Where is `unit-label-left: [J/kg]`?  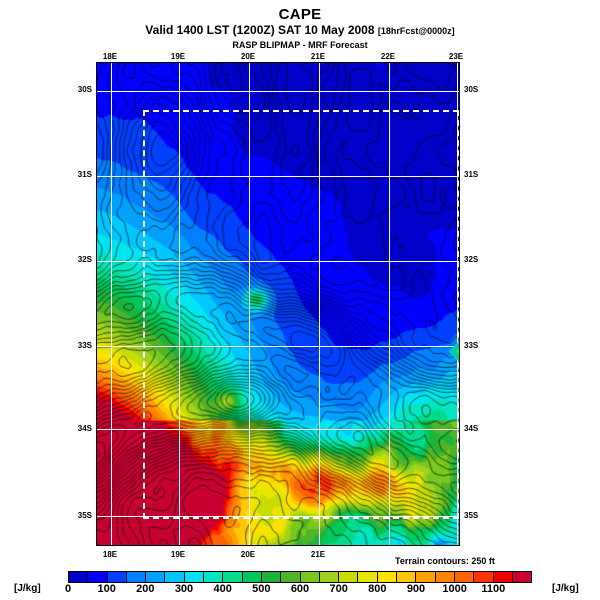 unit-label-left: [J/kg] is located at coordinates (27, 588).